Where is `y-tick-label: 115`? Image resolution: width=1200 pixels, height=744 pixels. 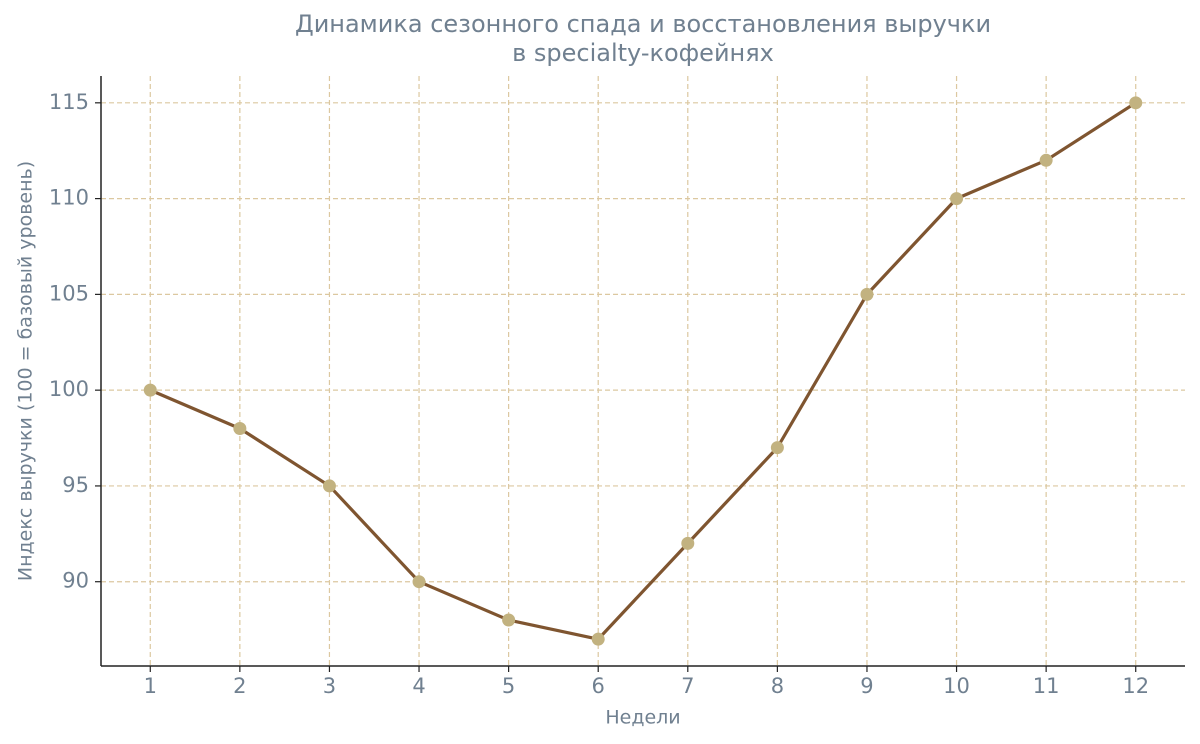 y-tick-label: 115 is located at coordinates (69, 102).